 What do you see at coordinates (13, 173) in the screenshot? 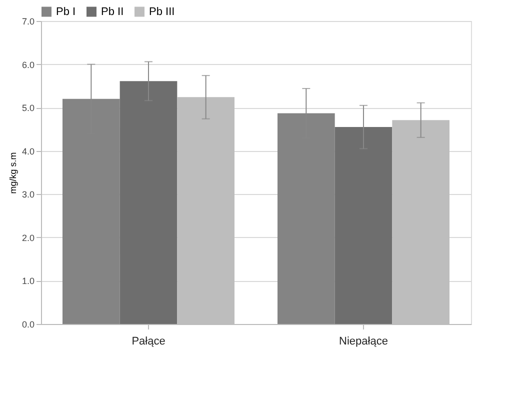
I see `y-axis-title: mg/kg s.m` at bounding box center [13, 173].